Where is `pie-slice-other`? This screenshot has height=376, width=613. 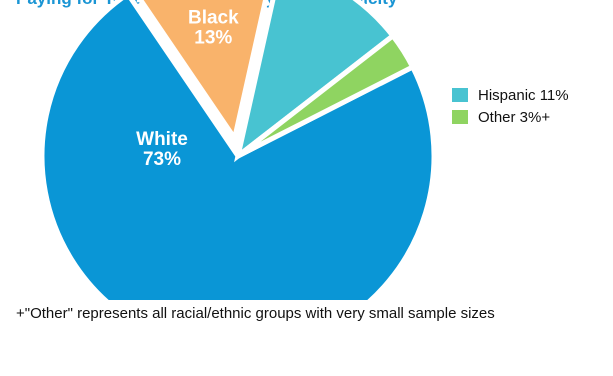 pie-slice-other is located at coordinates (326, 95).